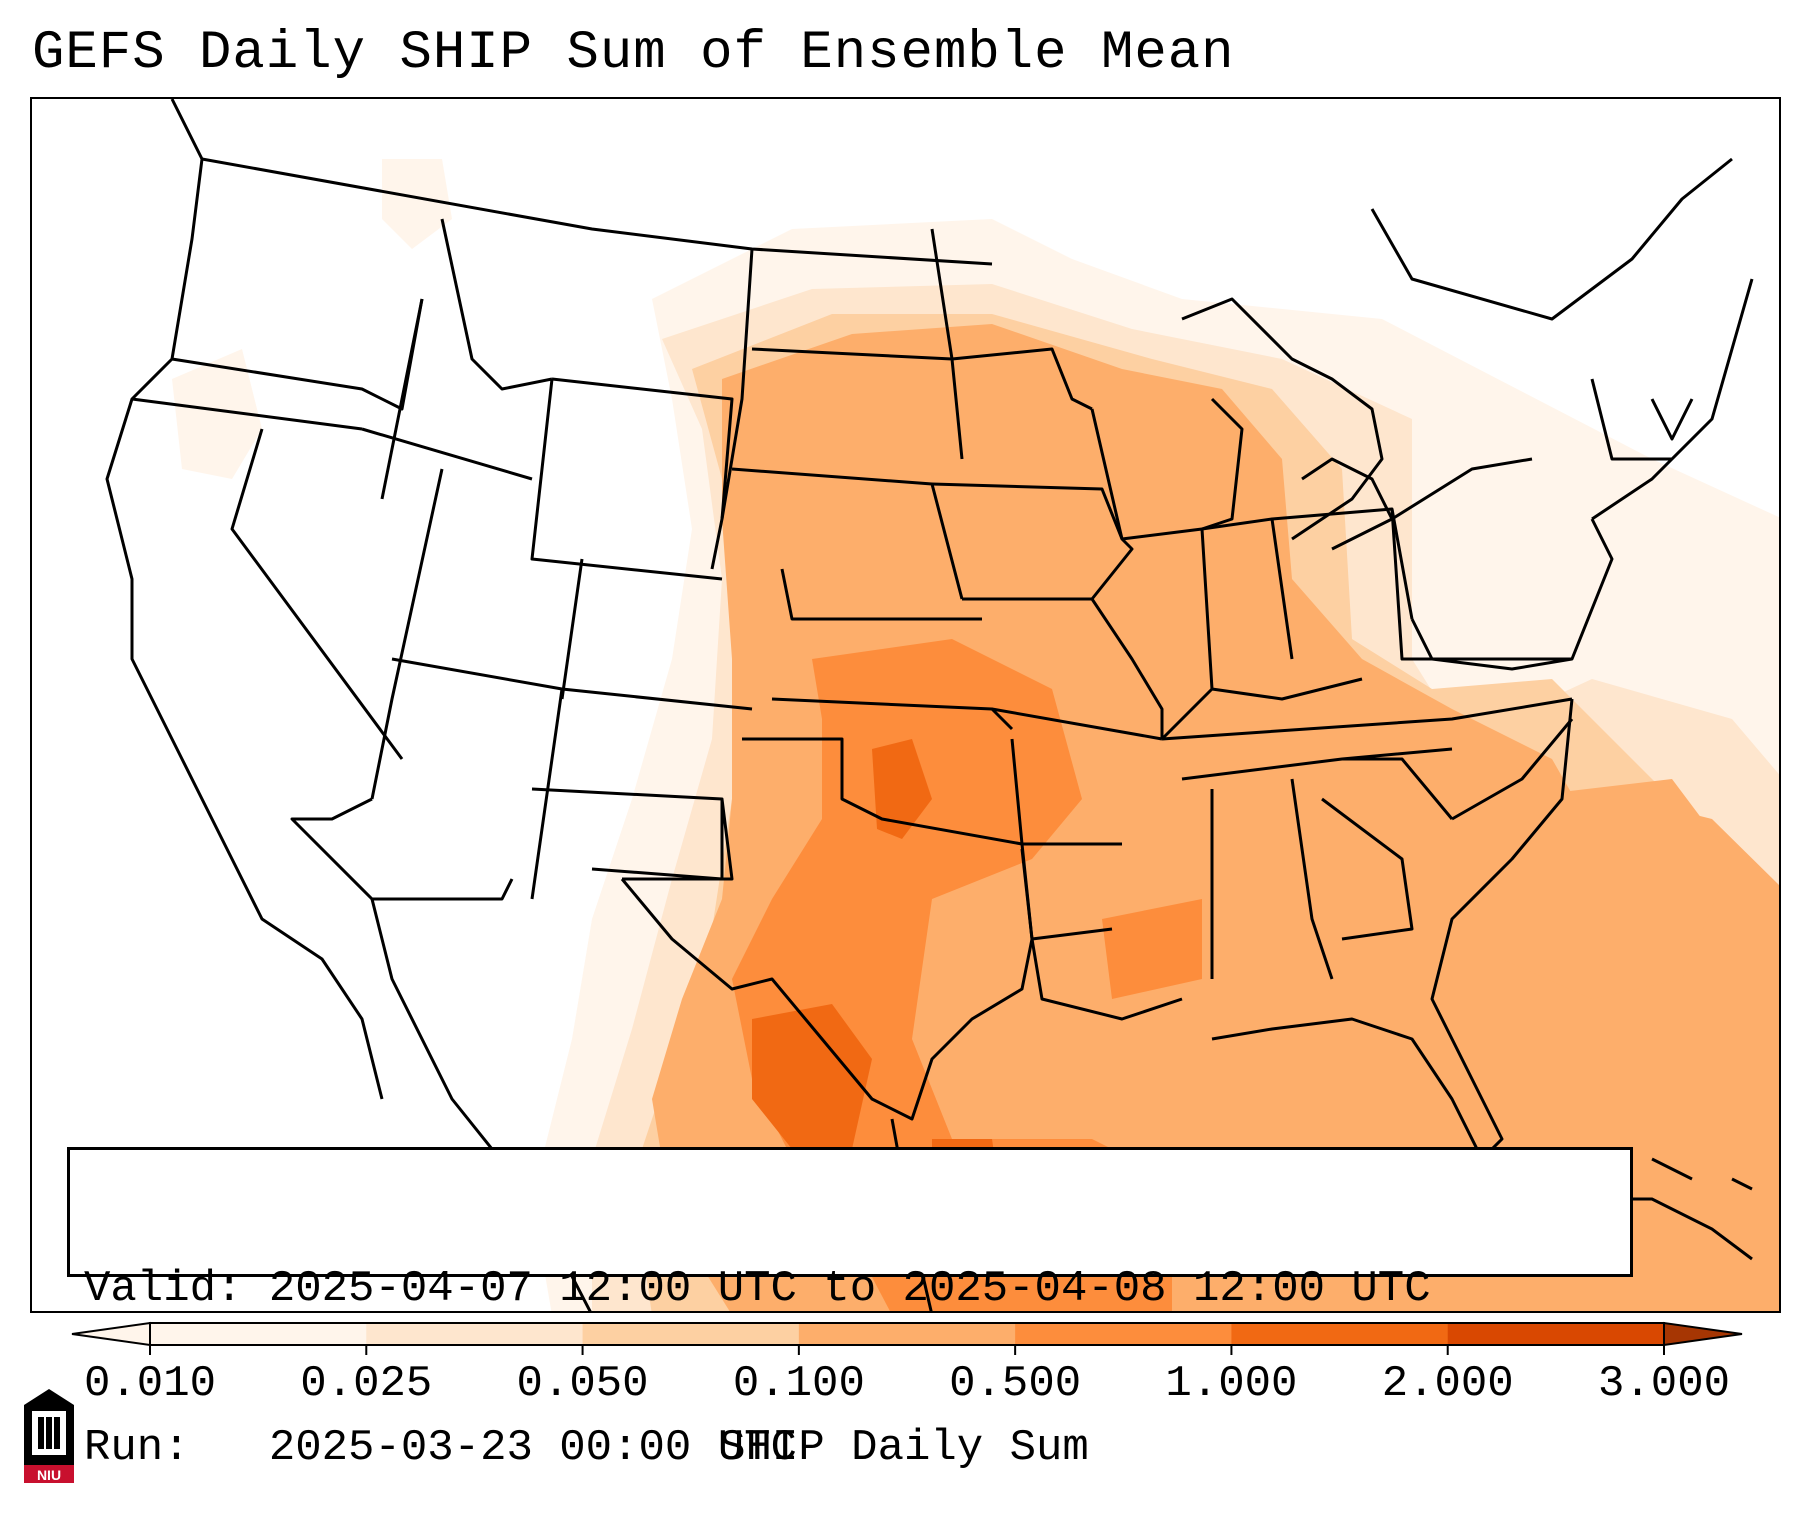 The height and width of the screenshot is (1528, 1803). I want to click on colorbar-label: SHIP Daily Sum, so click(904, 1448).